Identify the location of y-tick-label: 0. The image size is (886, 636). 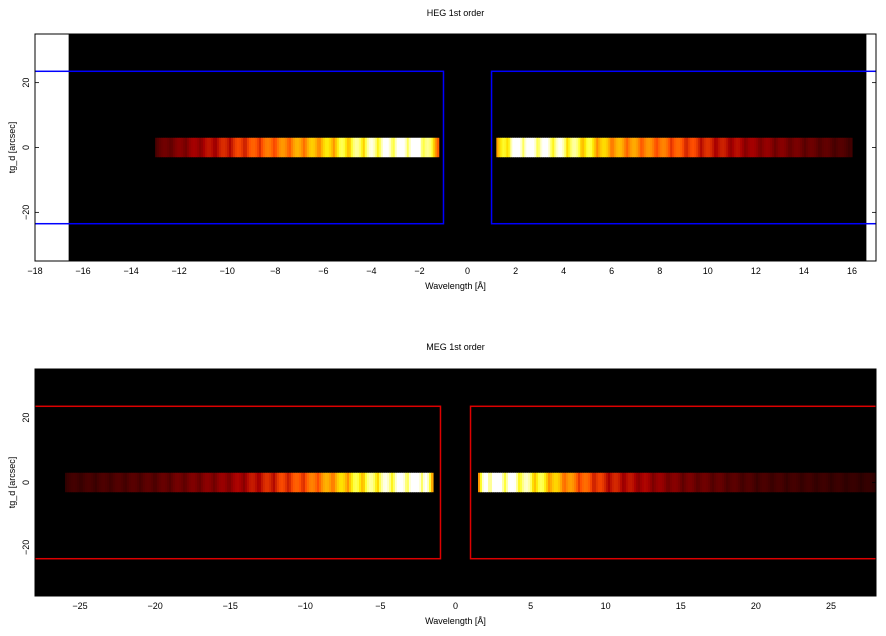
(26, 147).